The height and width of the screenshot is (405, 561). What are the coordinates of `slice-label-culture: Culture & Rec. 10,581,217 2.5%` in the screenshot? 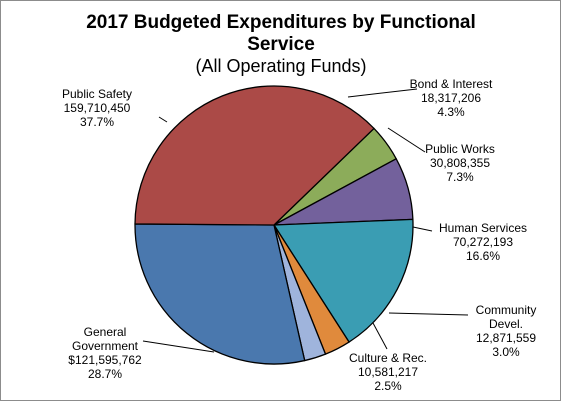 It's located at (388, 372).